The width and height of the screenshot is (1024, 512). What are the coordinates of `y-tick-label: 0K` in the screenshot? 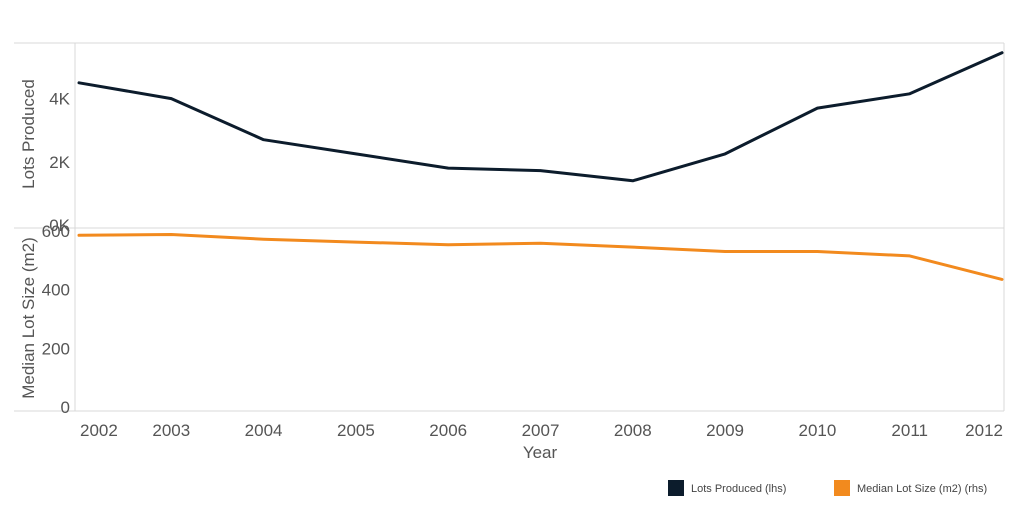 It's located at (59, 225).